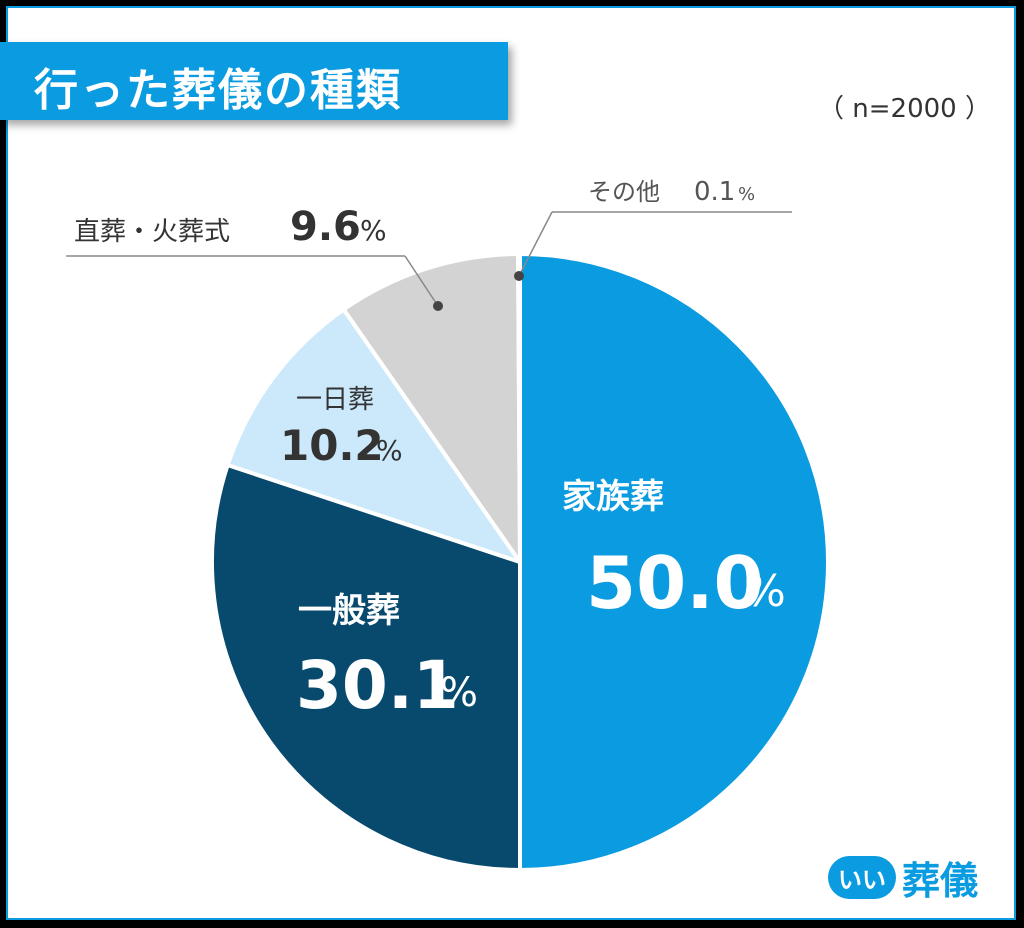  Describe the element at coordinates (519, 408) in the screenshot. I see `slice-other` at that location.